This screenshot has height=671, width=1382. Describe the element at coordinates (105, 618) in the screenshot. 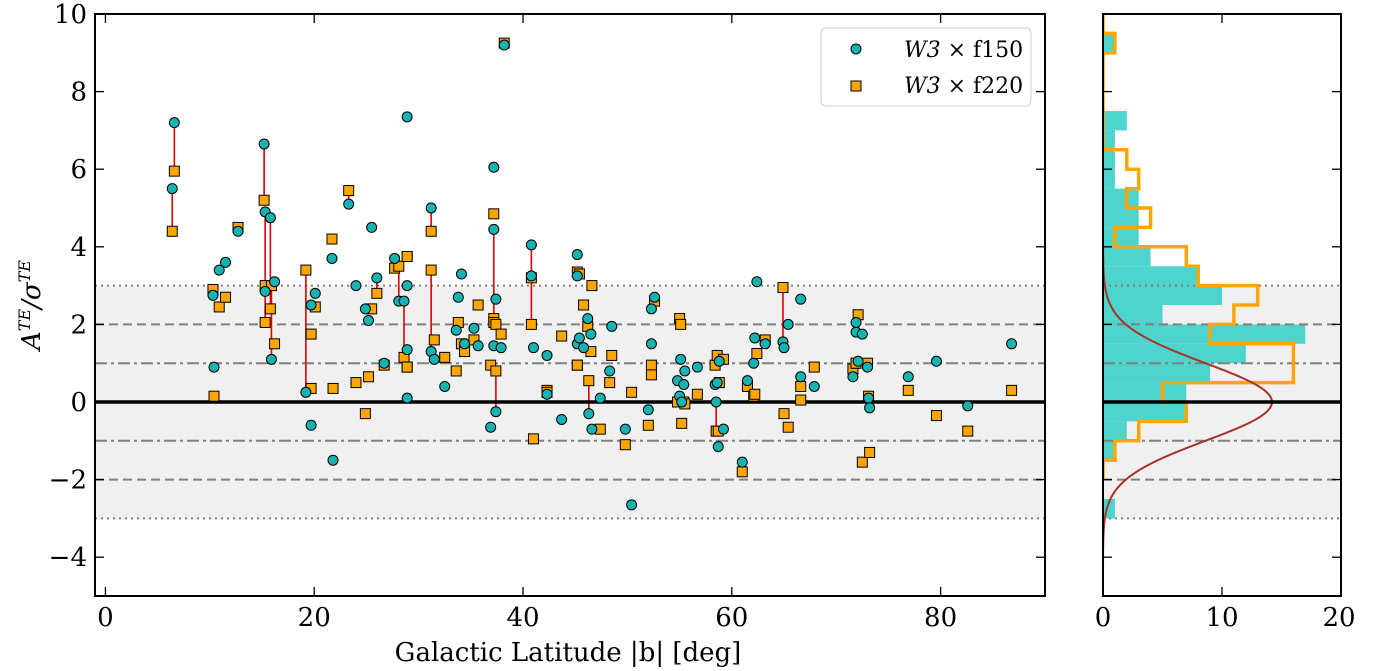

I see `x-axis-tick-label: 0` at that location.